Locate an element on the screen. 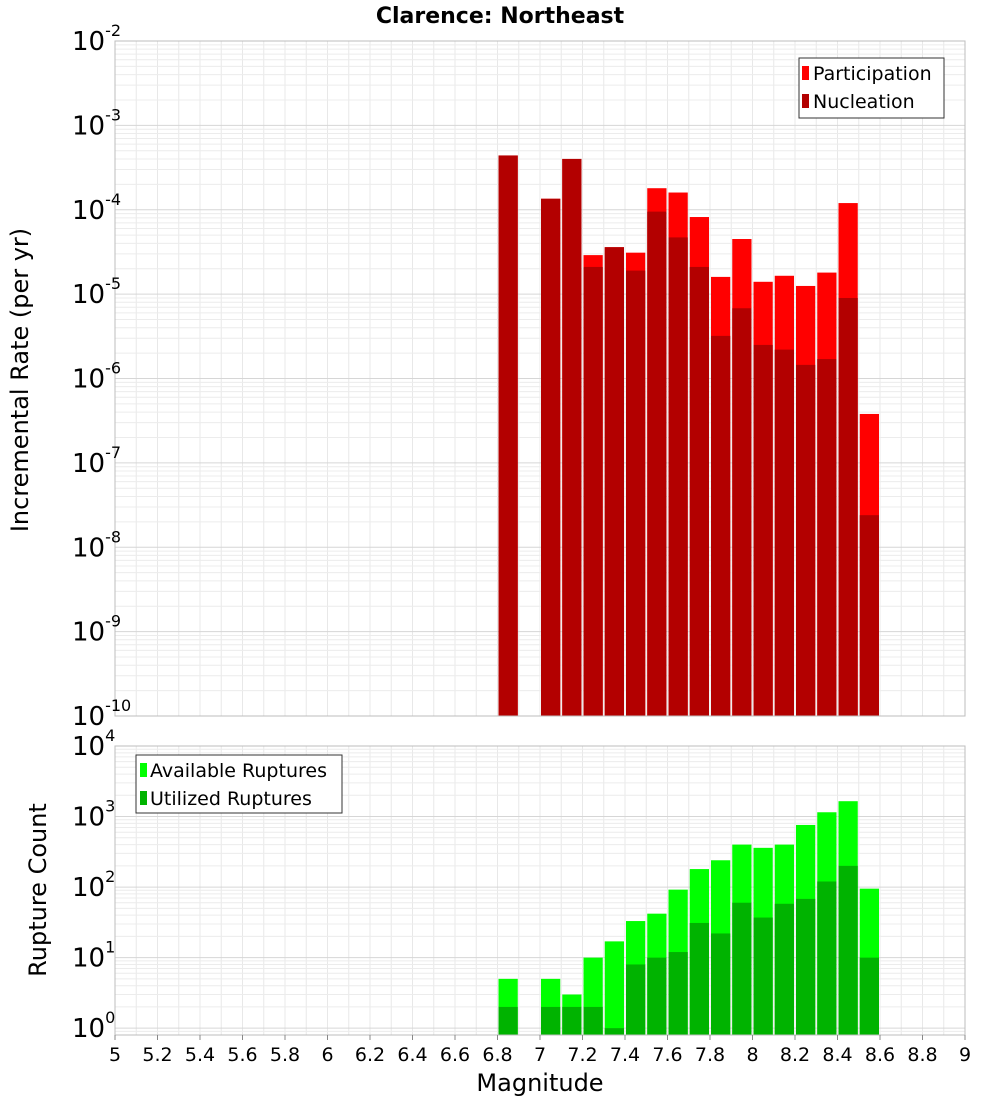  count-y-tick-exponent: 4 is located at coordinates (110, 735).